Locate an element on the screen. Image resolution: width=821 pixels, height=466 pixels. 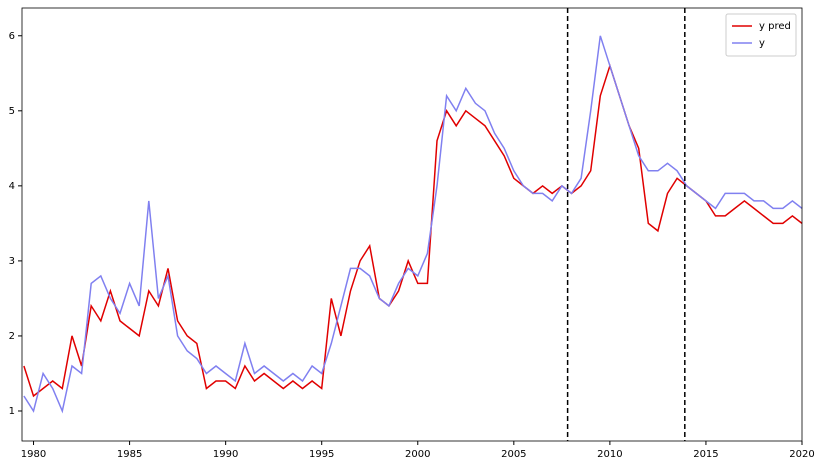
y-tick-label: 3 is located at coordinates (12, 261).